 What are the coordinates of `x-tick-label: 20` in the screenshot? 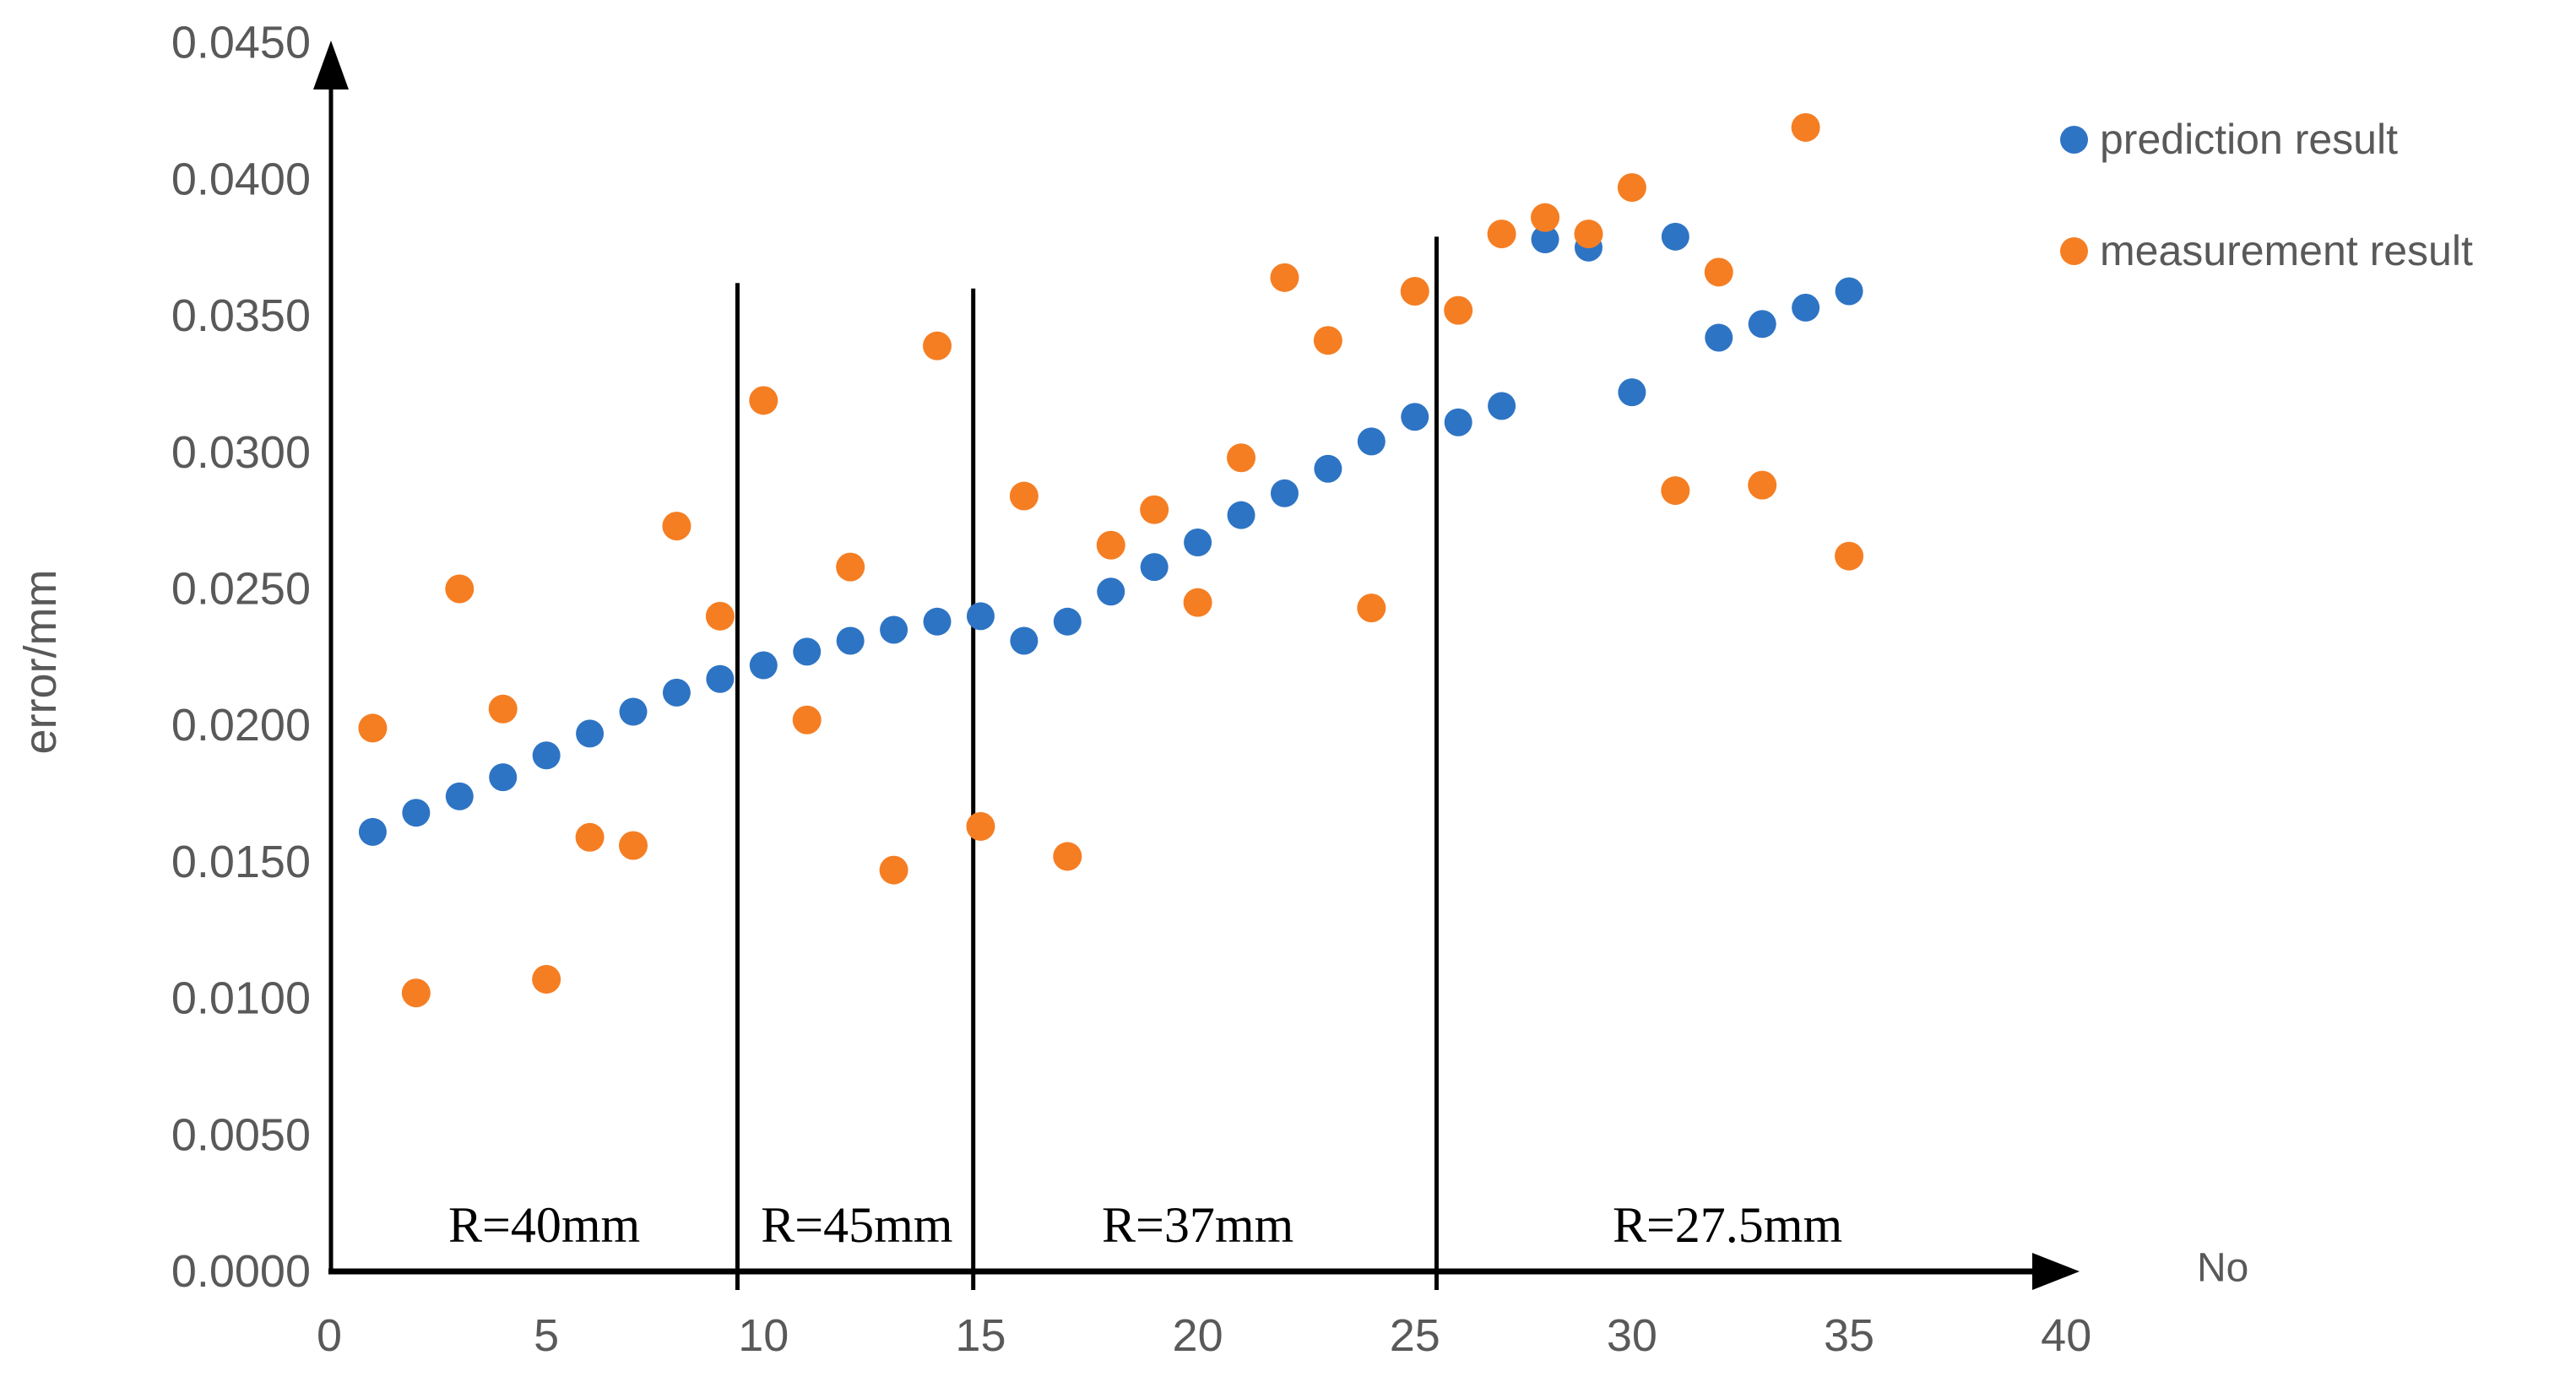 It's located at (1198, 1335).